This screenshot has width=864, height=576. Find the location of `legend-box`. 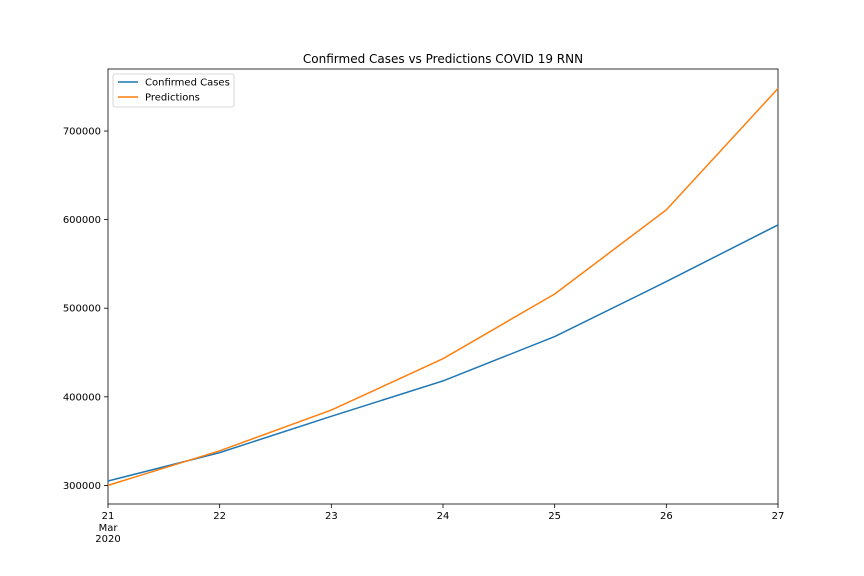

legend-box is located at coordinates (173, 90).